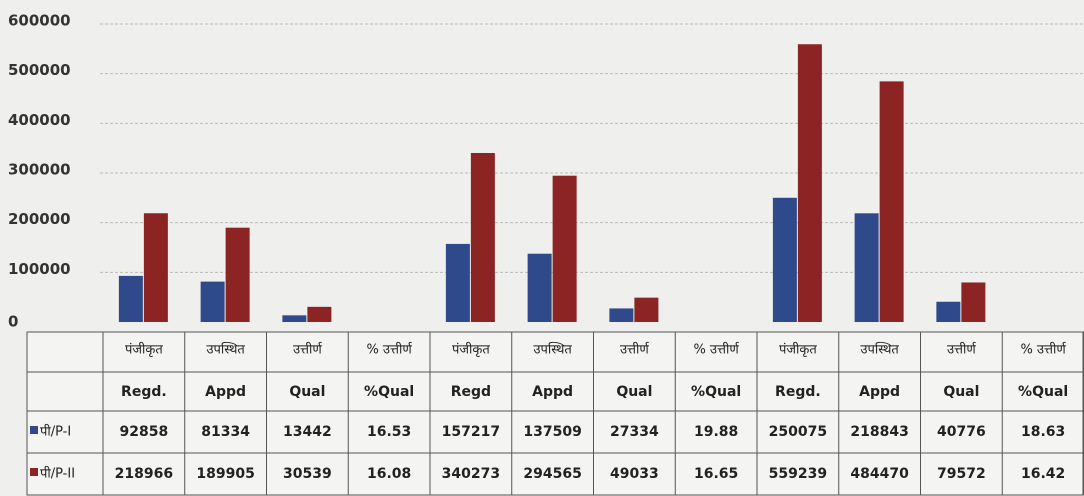 This screenshot has width=1084, height=496. What do you see at coordinates (634, 474) in the screenshot?
I see `table-value: 49033` at bounding box center [634, 474].